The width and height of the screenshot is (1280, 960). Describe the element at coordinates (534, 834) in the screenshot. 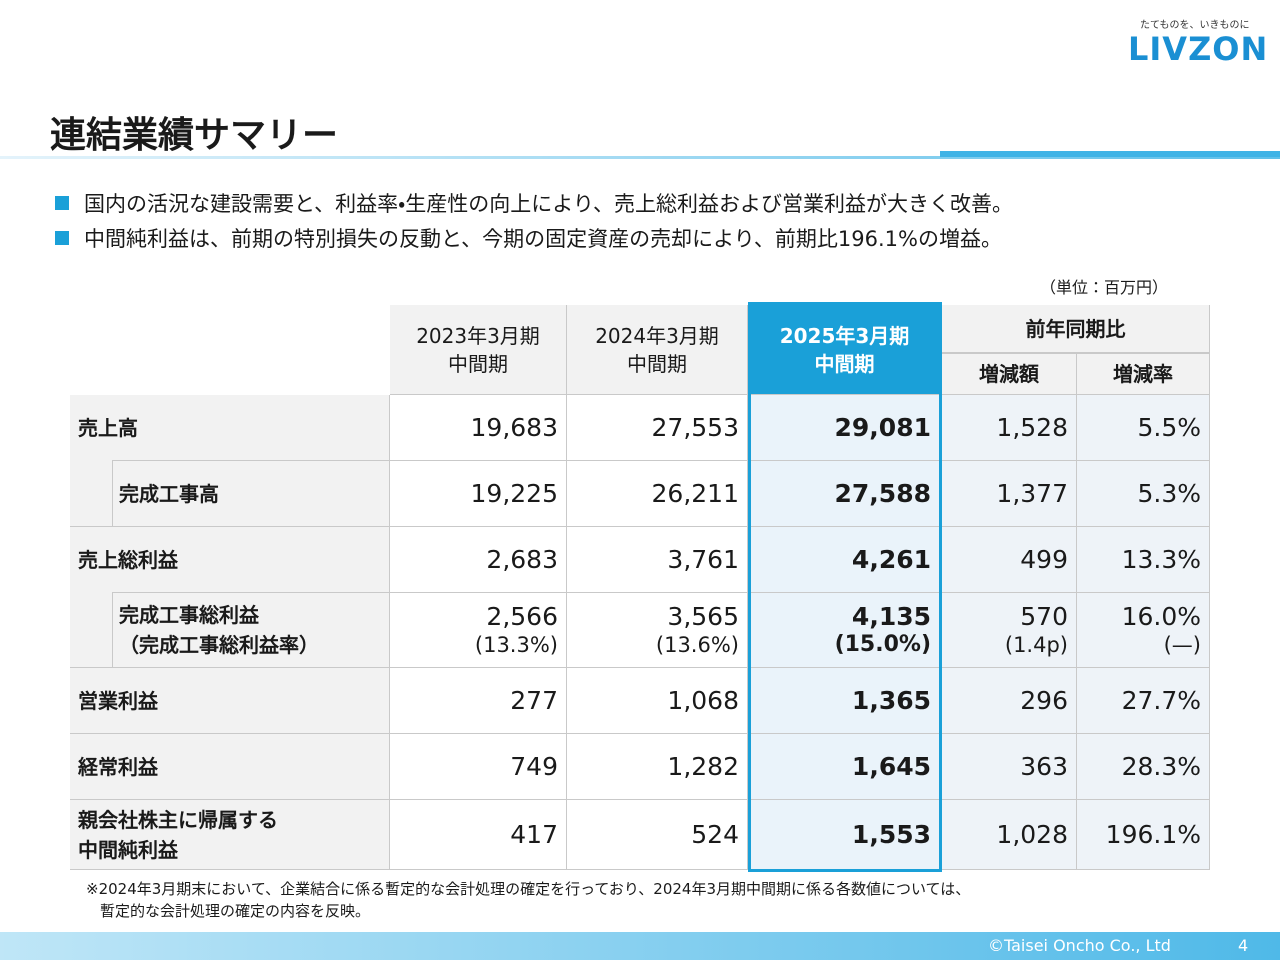

I see `value-text: 417` at that location.